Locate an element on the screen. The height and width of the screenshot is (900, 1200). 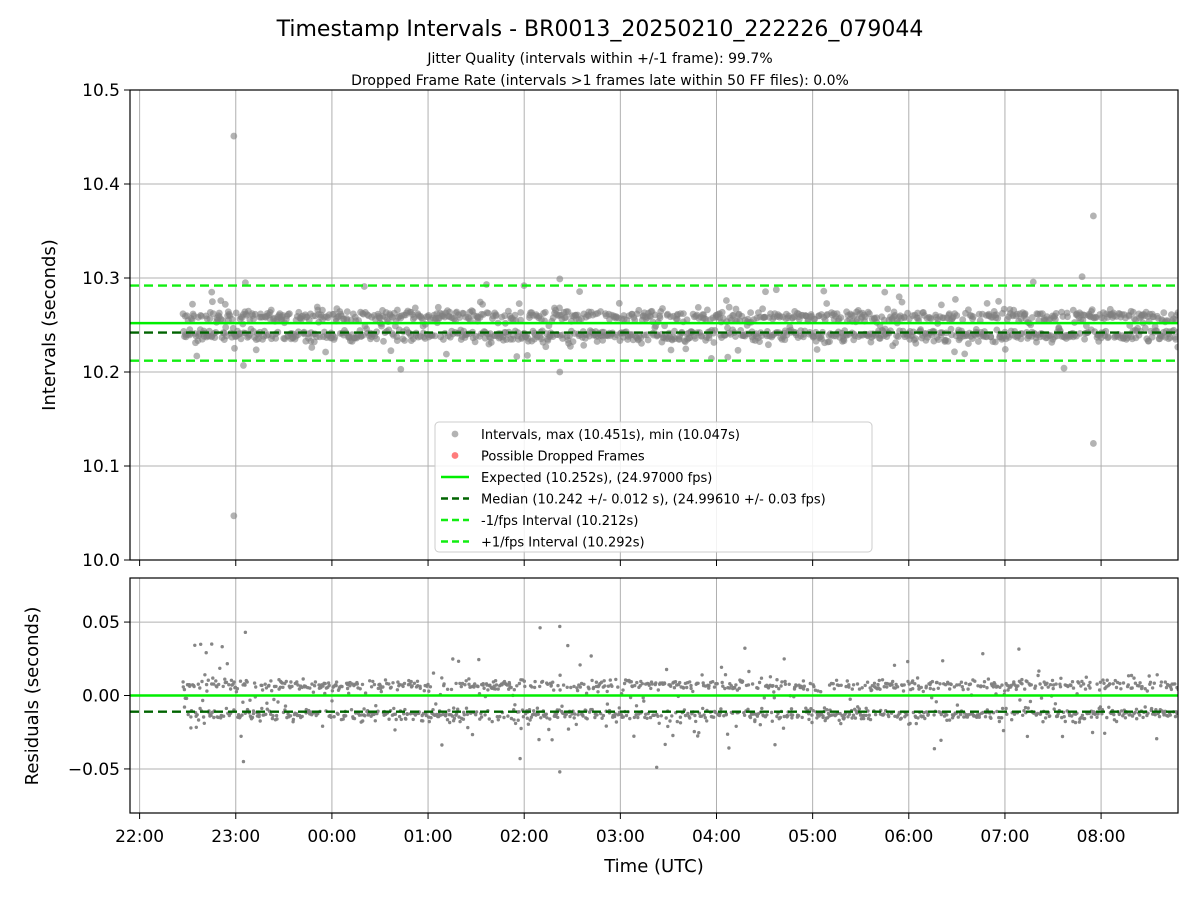
bottom-y-tick-label: 0.05 is located at coordinates (101, 623).